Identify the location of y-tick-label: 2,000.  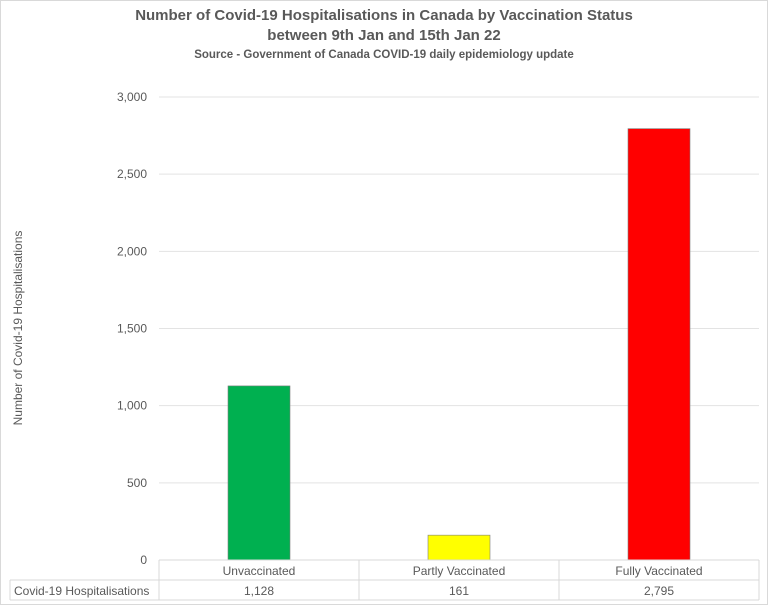
(132, 251).